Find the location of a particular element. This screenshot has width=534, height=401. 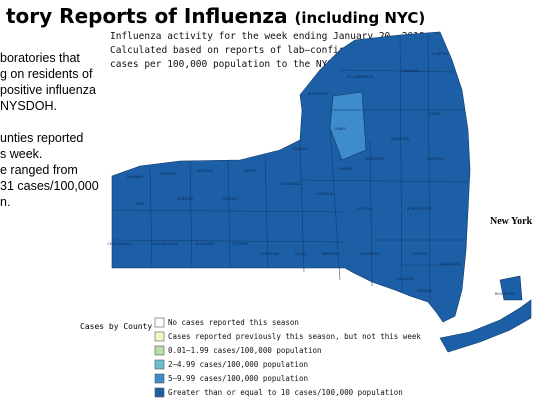

subtitle: (including NYC) is located at coordinates (360, 18).